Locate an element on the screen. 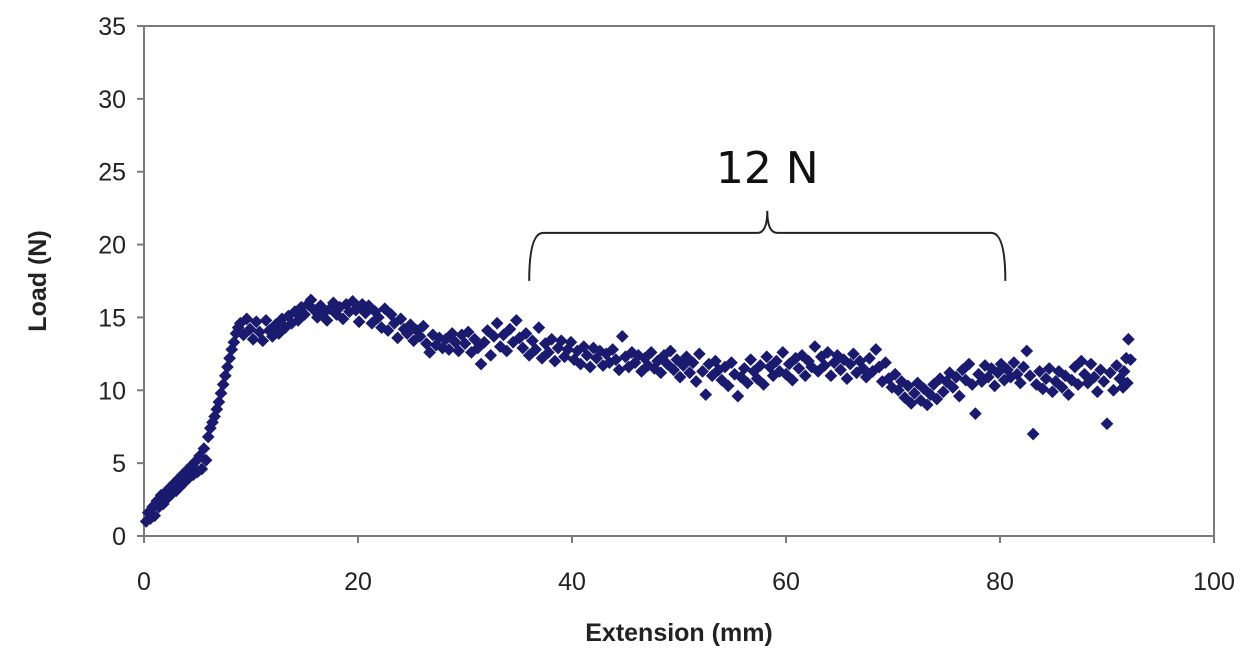 The height and width of the screenshot is (650, 1256). x-tick-label: 100 is located at coordinates (1214, 582).